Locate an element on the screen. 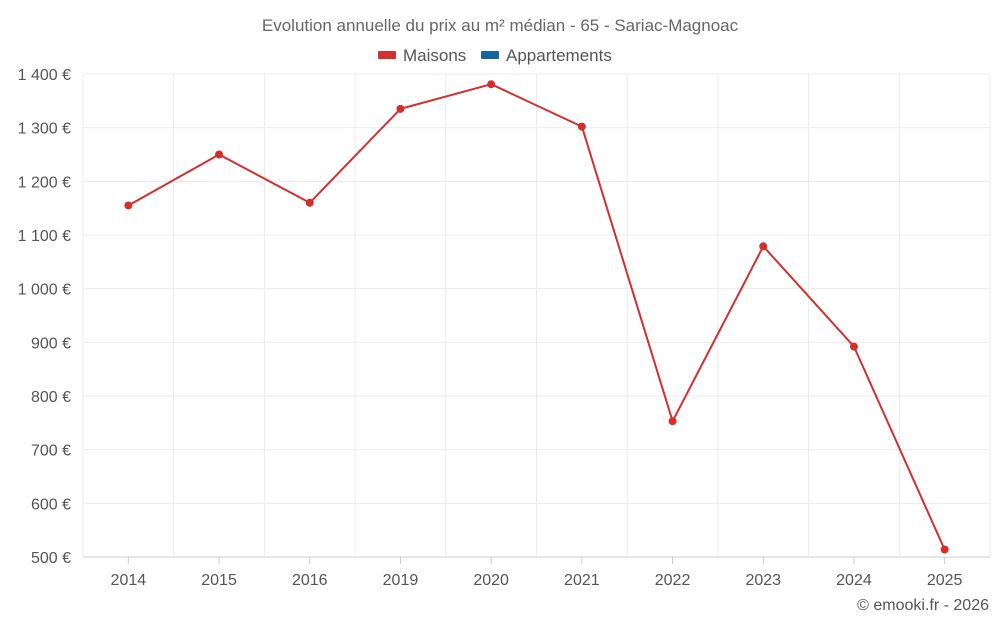 This screenshot has width=1000, height=625. legend-label-maisons: Maisons is located at coordinates (434, 55).